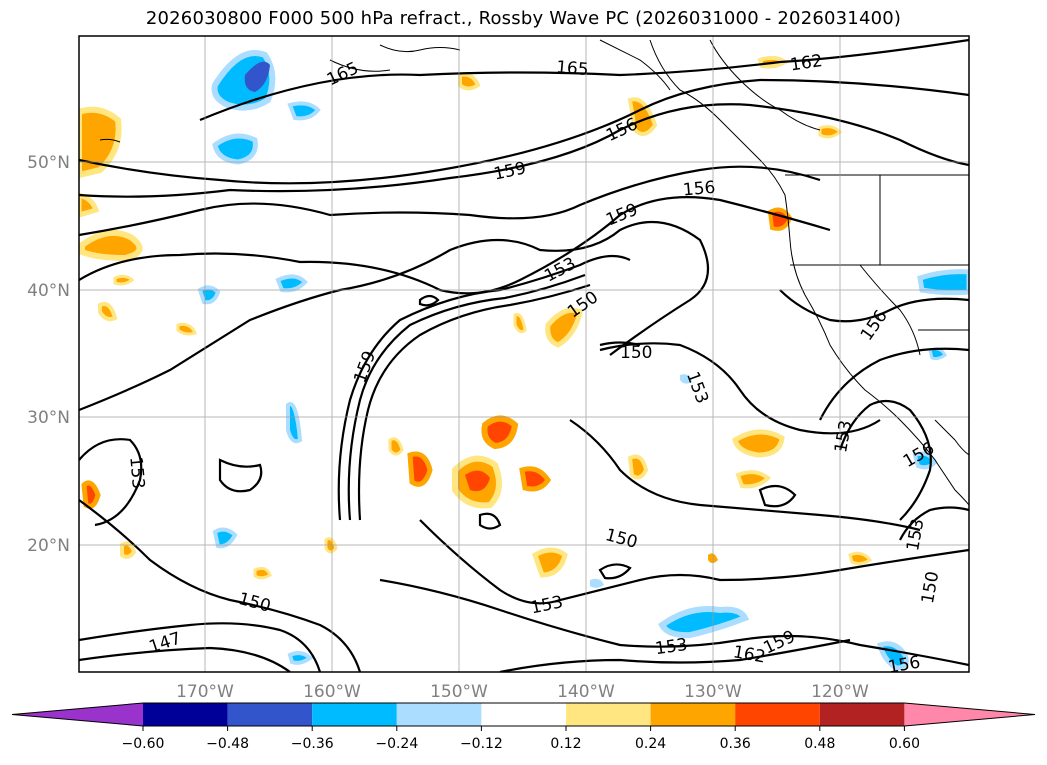 The image size is (1047, 765). What do you see at coordinates (904, 744) in the screenshot?
I see `colorbar-tick-label: 0.60` at bounding box center [904, 744].